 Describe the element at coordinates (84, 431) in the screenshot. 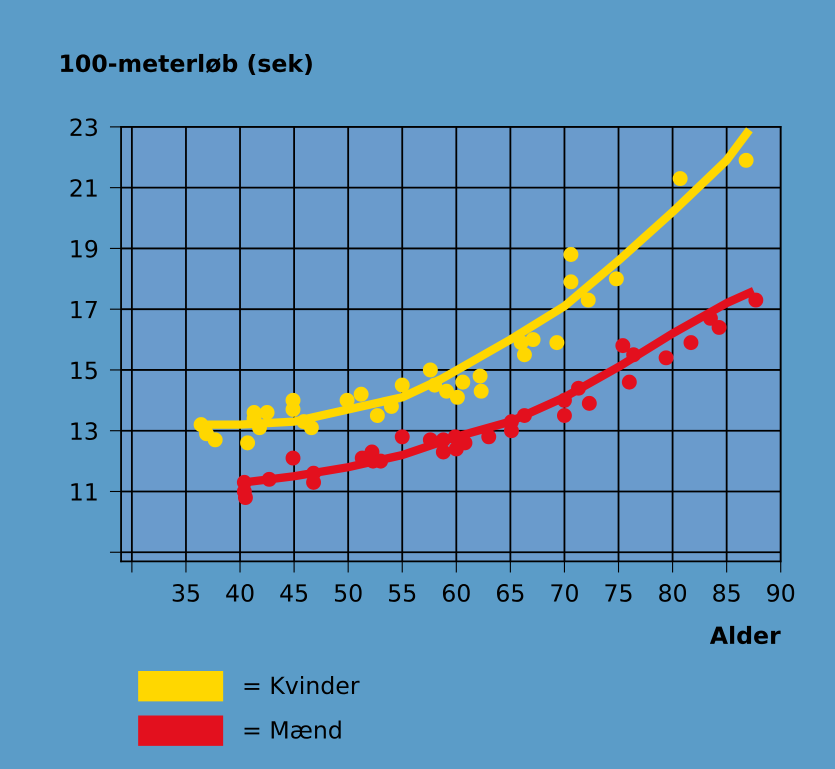

I see `y-tick-label: 13` at that location.